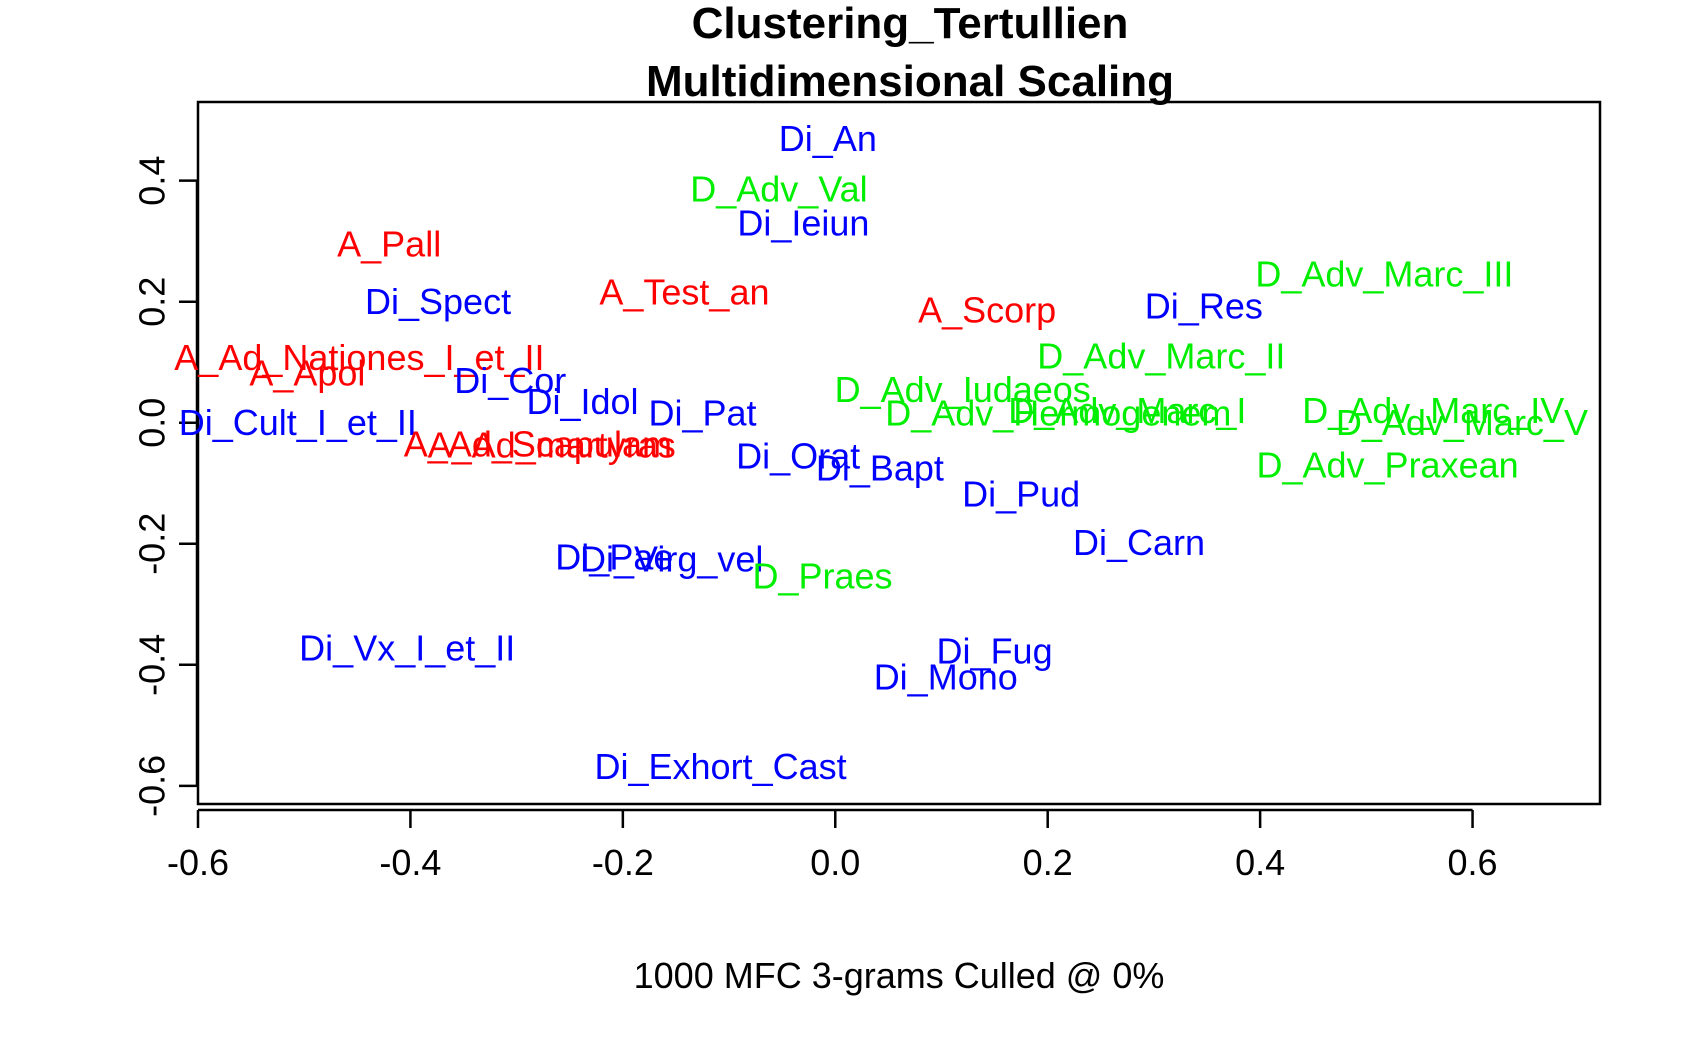  Describe the element at coordinates (307, 373) in the screenshot. I see `point-label: A_Apol` at that location.